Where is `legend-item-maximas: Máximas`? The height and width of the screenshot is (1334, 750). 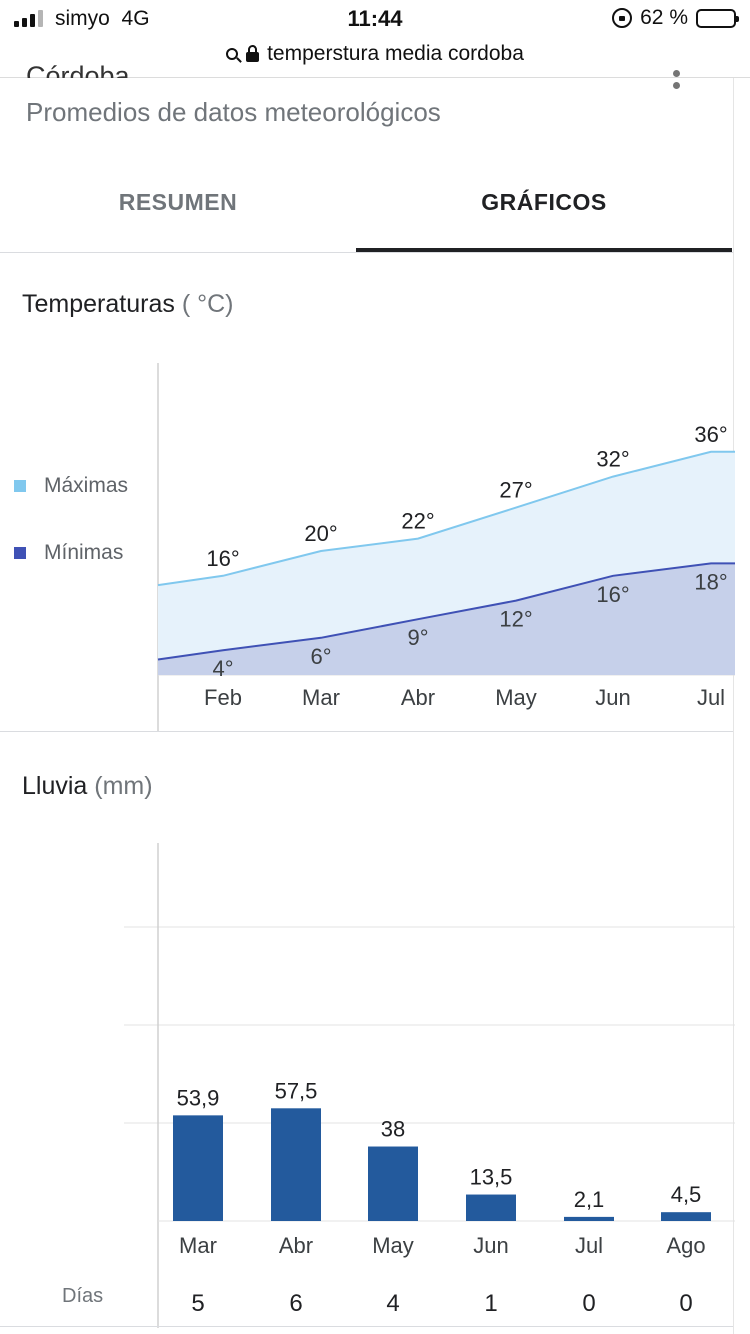
legend-item-maximas: Máximas is located at coordinates (71, 486).